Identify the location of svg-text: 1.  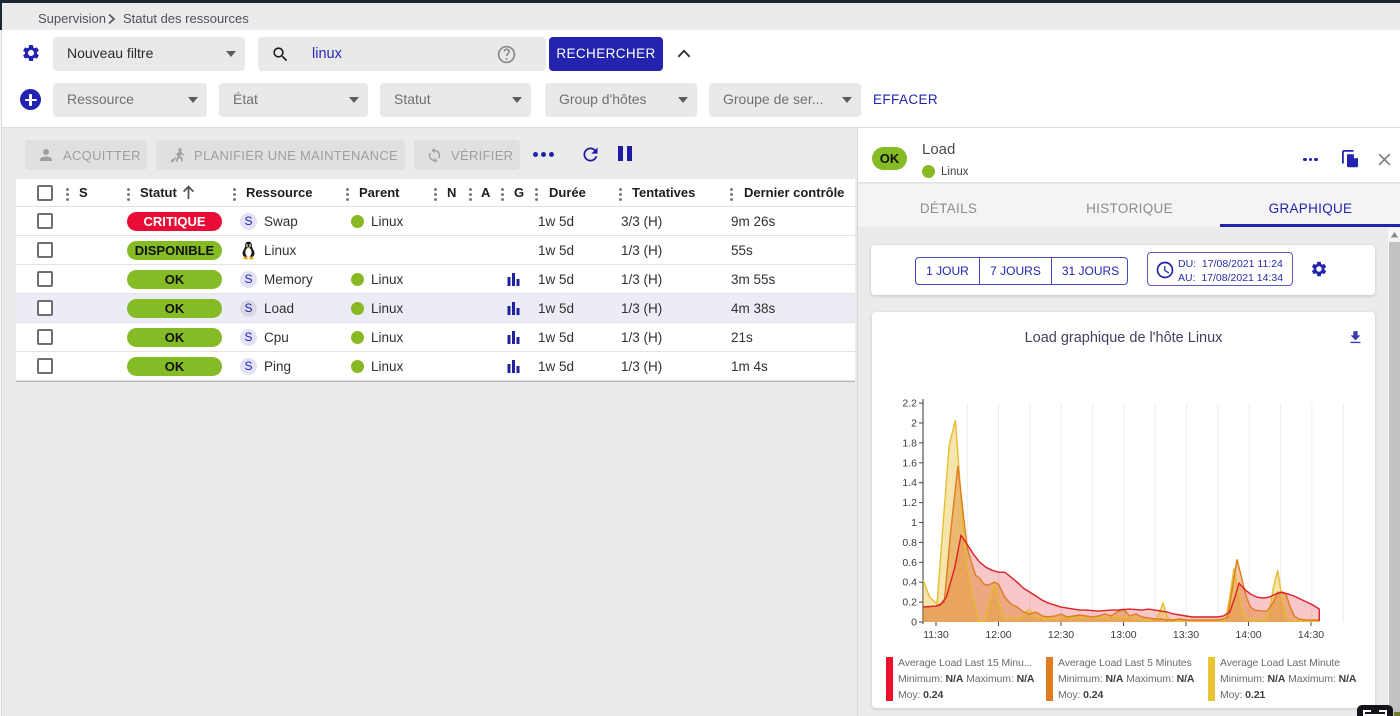
(914, 523).